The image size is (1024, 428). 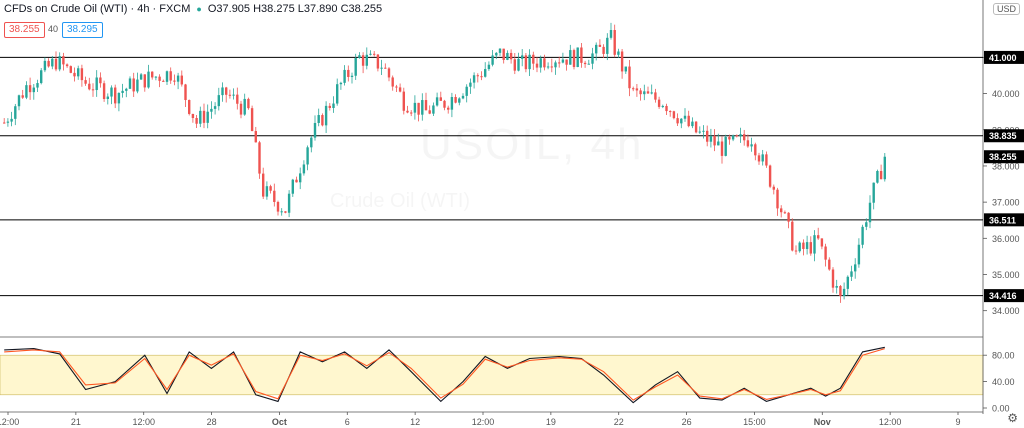 I want to click on level-label-box, so click(x=1004, y=296).